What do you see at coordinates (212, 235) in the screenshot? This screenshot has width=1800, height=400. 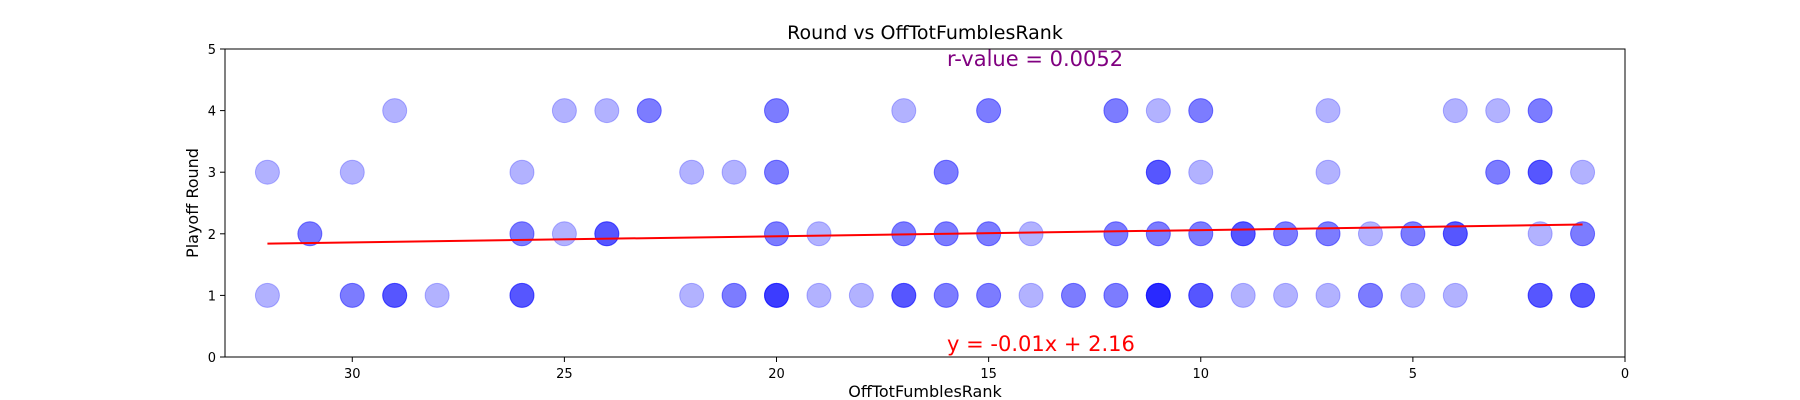 I see `y-tick-label: 2` at bounding box center [212, 235].